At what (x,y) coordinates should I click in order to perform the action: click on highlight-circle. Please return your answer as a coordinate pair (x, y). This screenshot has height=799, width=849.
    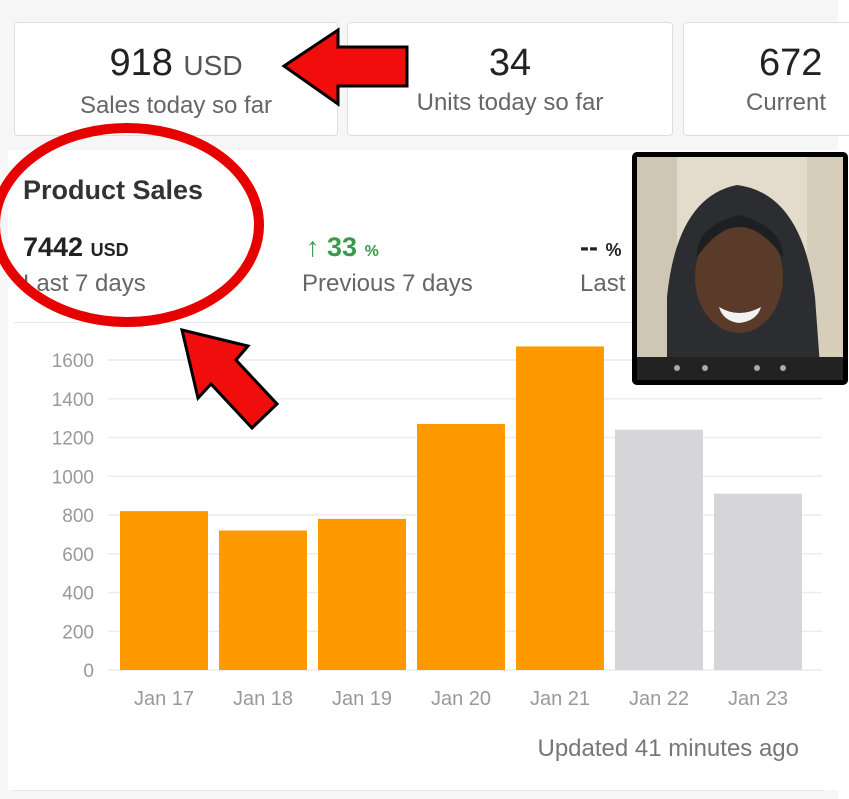
    Looking at the image, I should click on (132, 225).